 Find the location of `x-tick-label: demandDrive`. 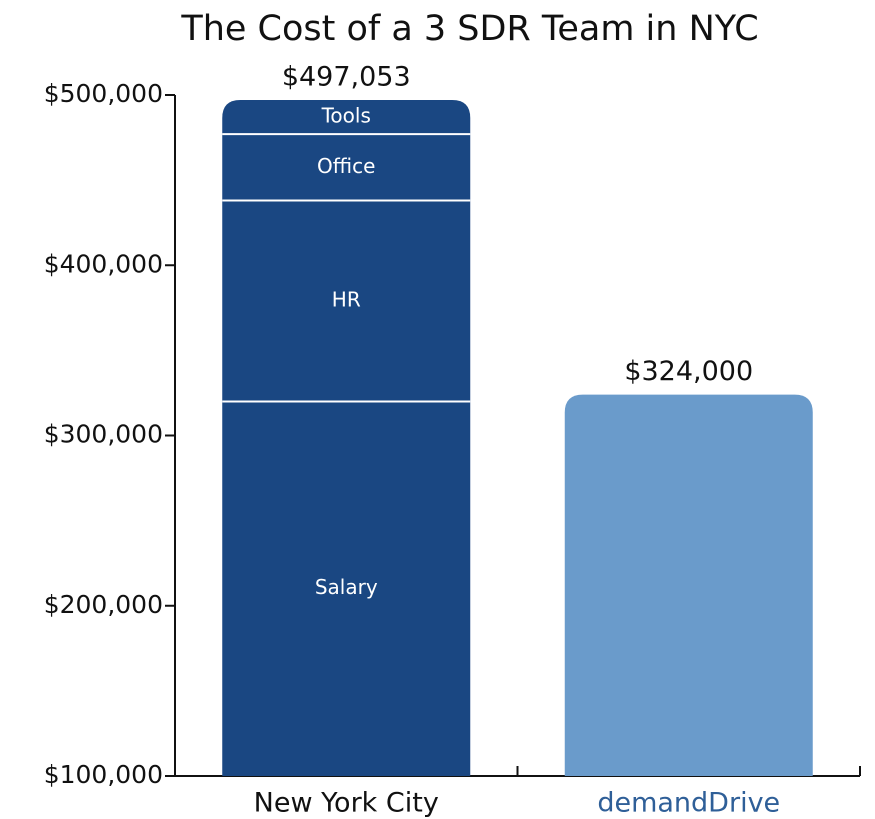

x-tick-label: demandDrive is located at coordinates (688, 803).